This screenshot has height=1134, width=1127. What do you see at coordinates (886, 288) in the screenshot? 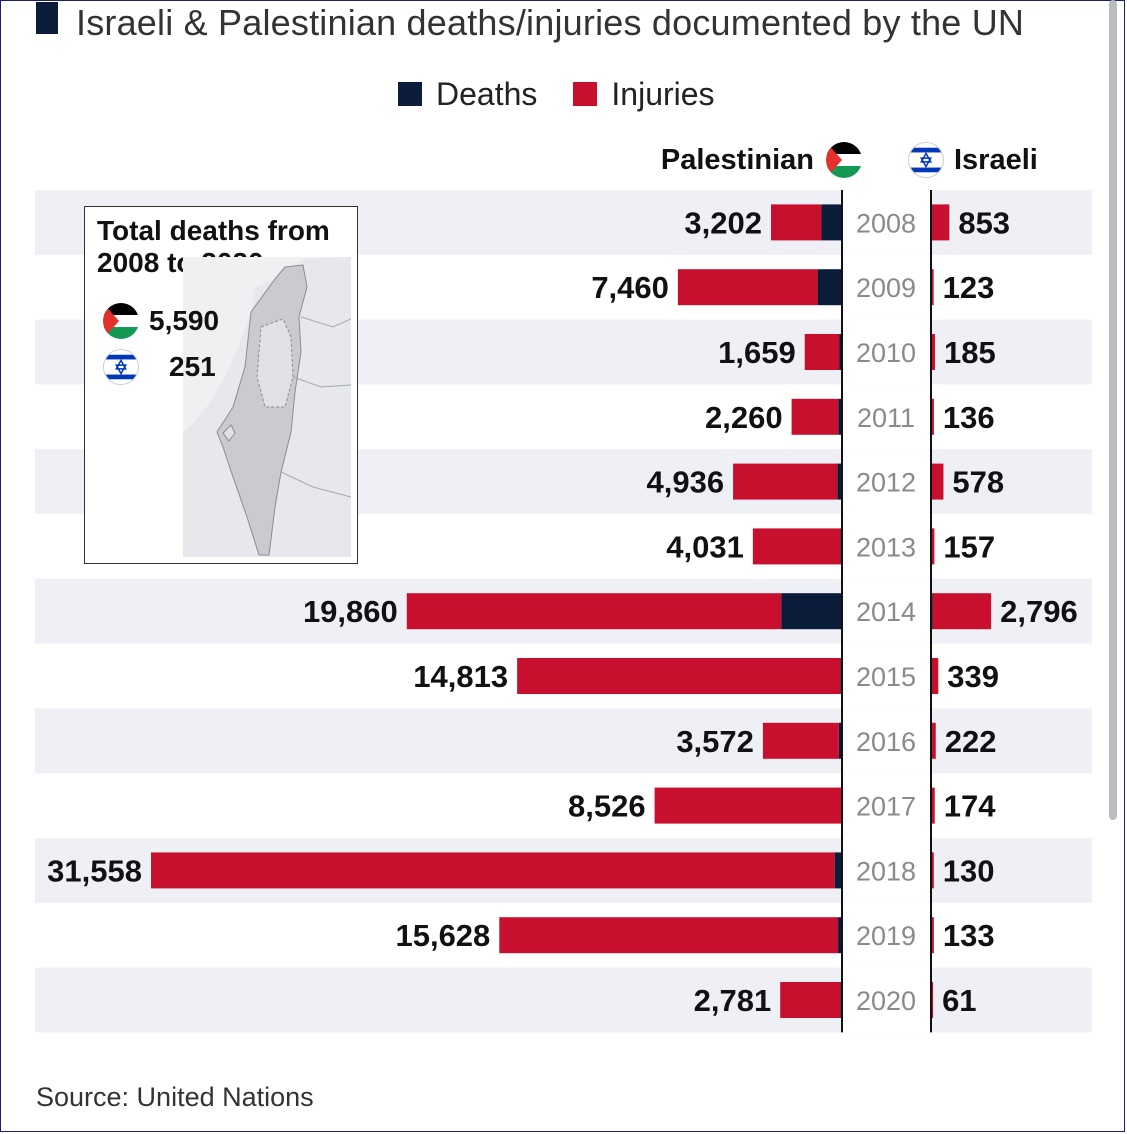
I see `year-label-2009: 2009` at bounding box center [886, 288].